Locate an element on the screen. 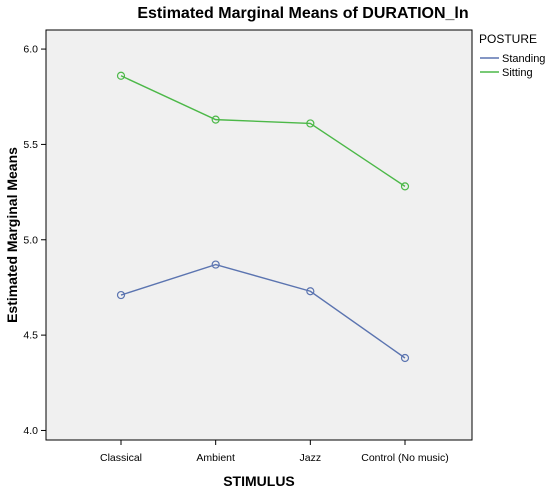  legend-label-standing: Standing is located at coordinates (523, 59).